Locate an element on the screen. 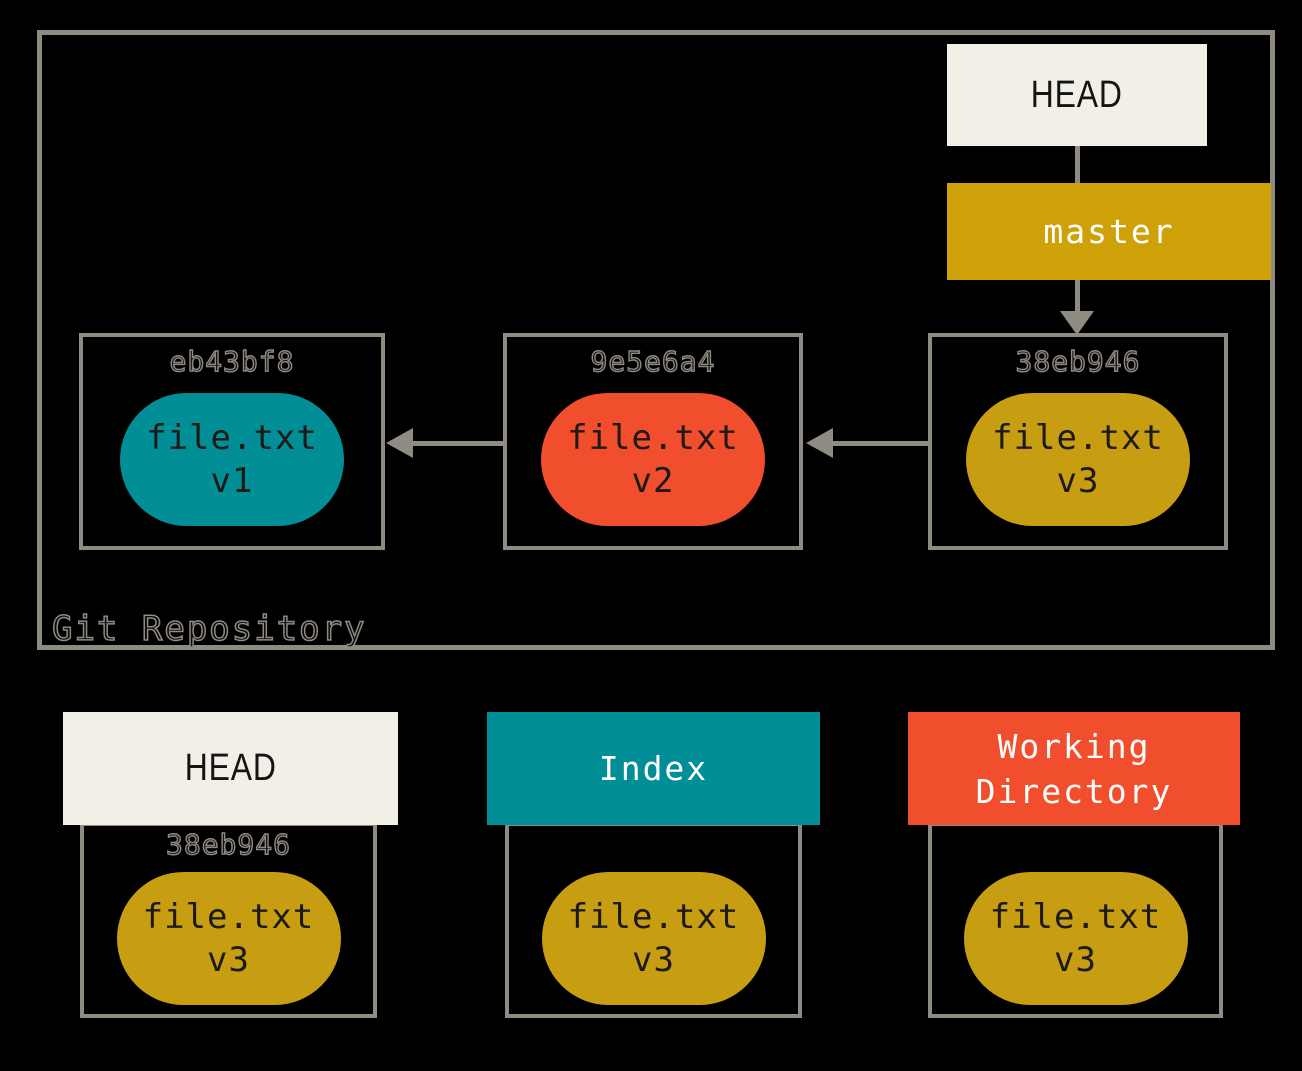  master-branch-label: master is located at coordinates (1109, 231).